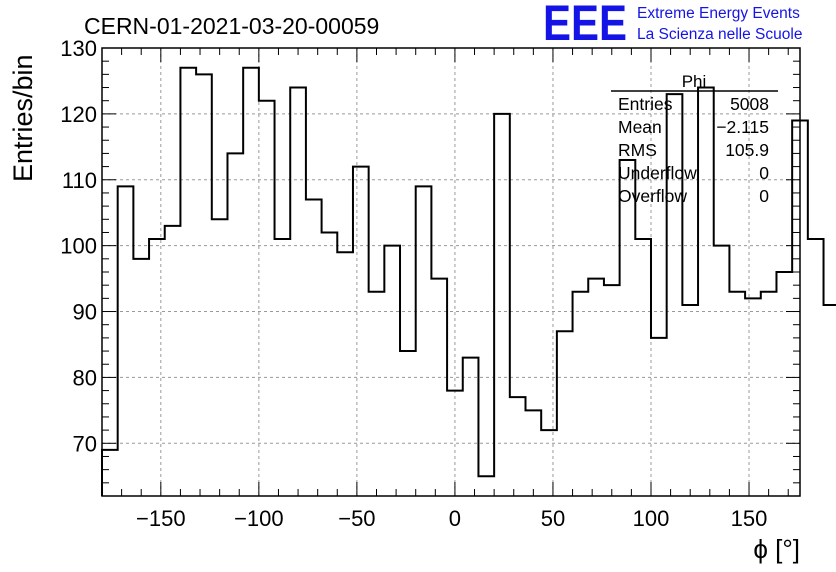 This screenshot has height=572, width=836. I want to click on stats-label: Mean, so click(640, 127).